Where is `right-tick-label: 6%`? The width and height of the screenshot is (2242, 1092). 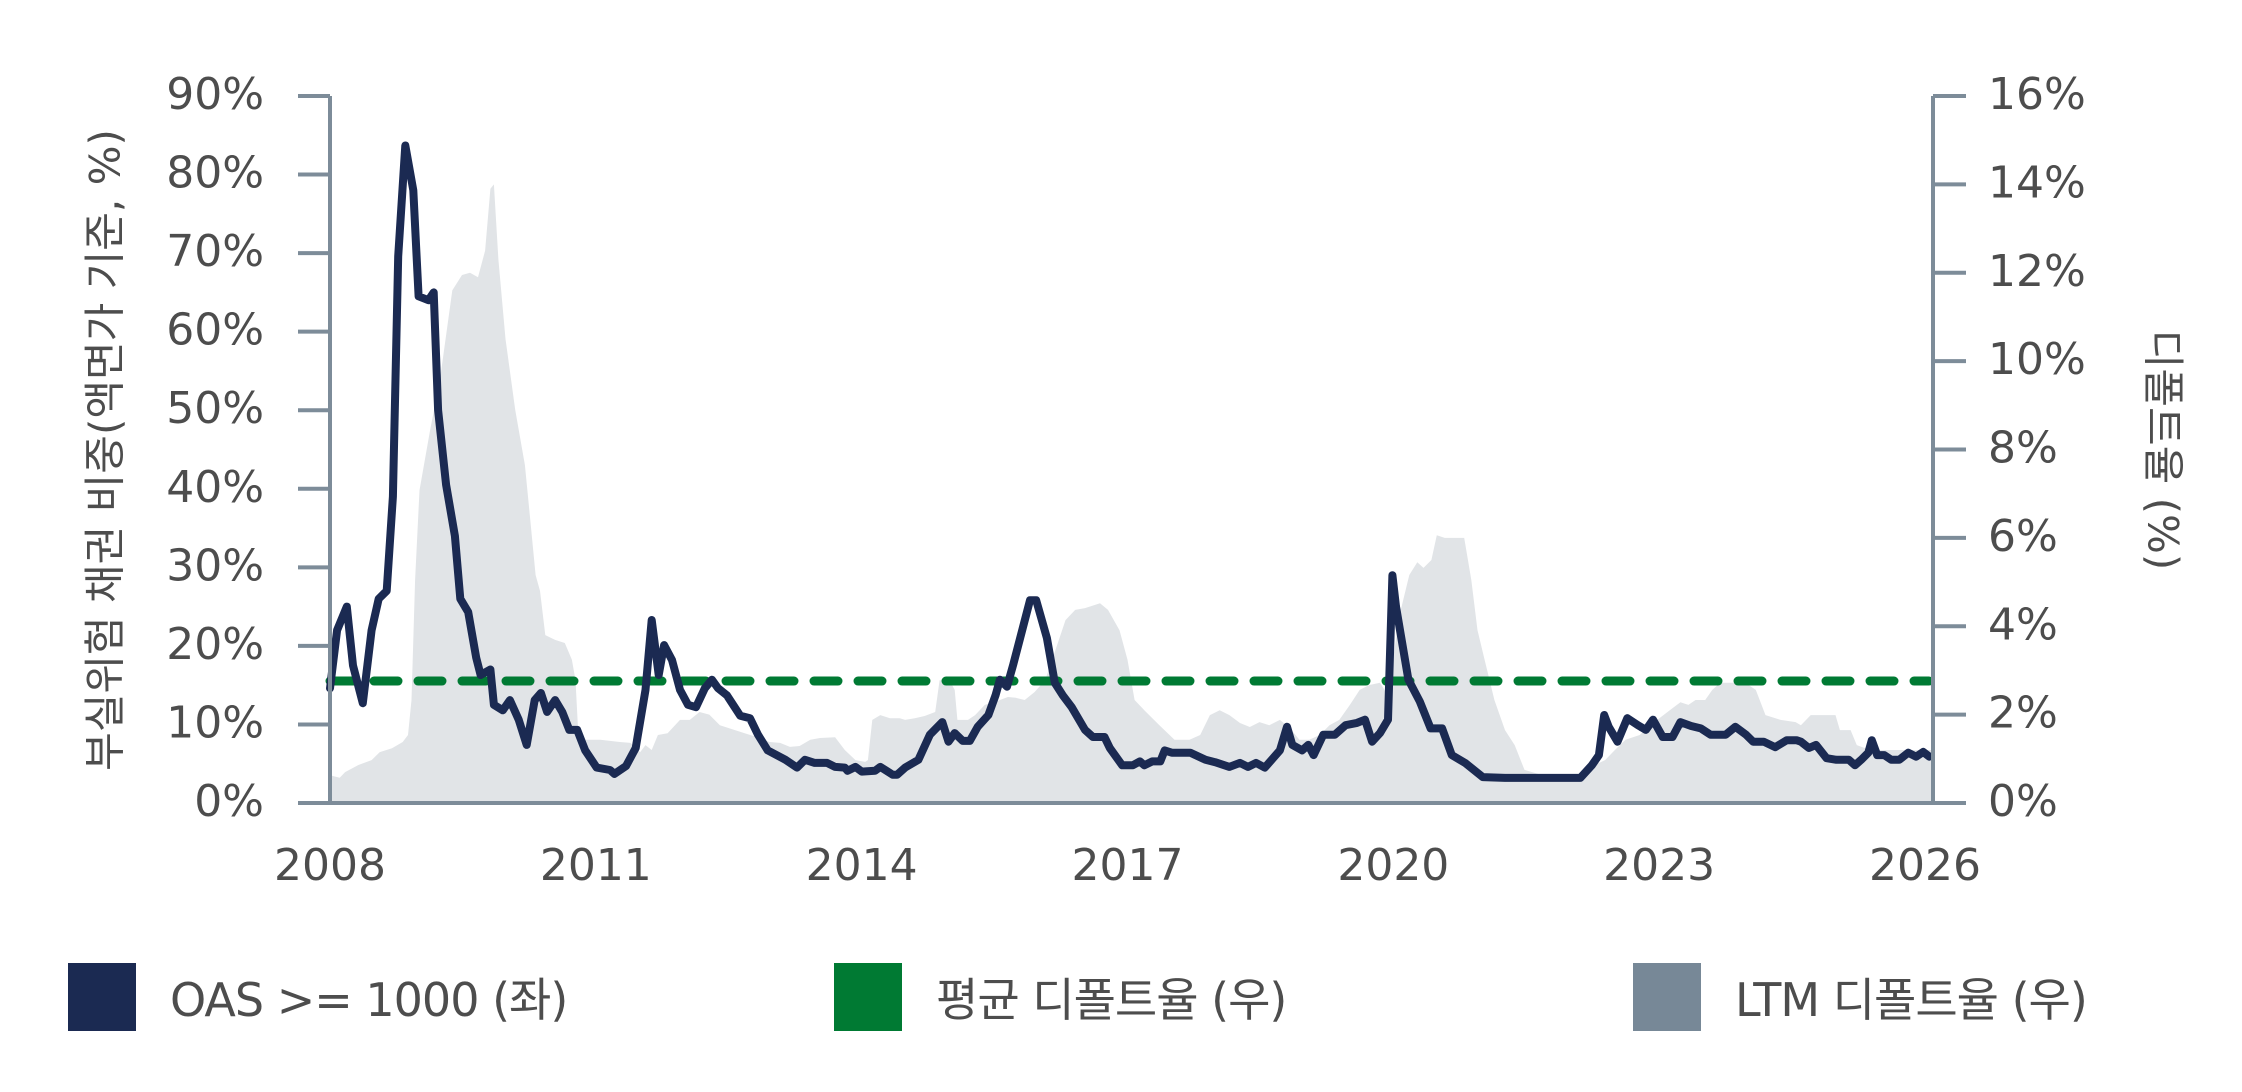 right-tick-label: 6% is located at coordinates (2023, 536).